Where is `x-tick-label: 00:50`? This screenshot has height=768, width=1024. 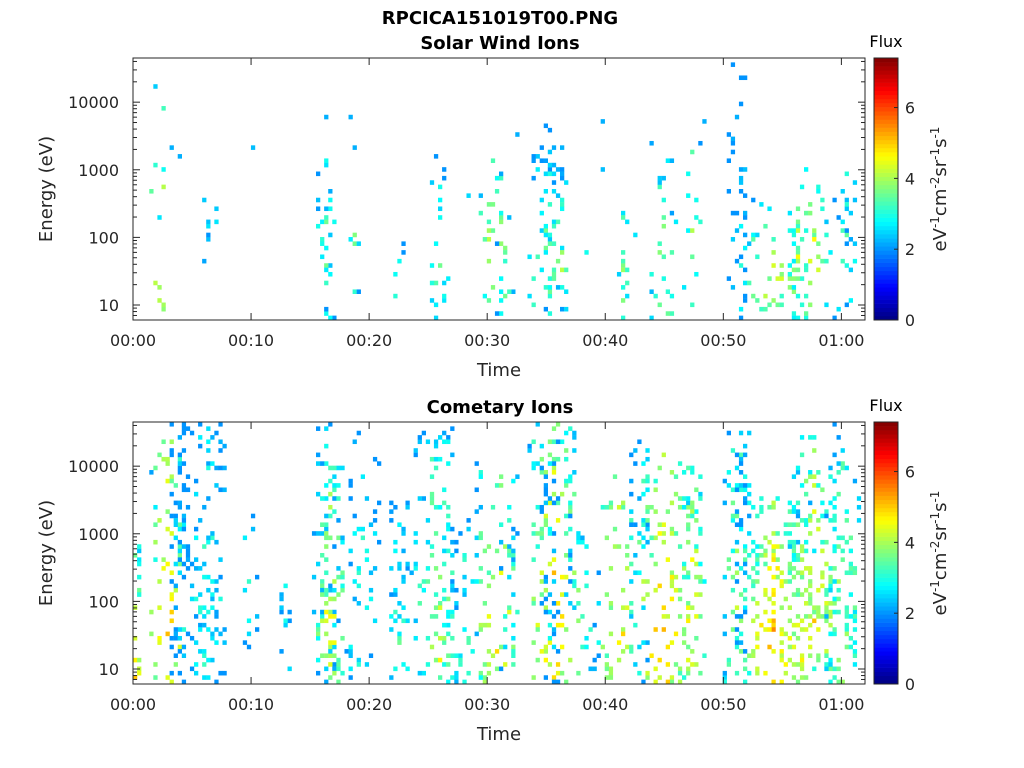
x-tick-label: 00:50 is located at coordinates (723, 704).